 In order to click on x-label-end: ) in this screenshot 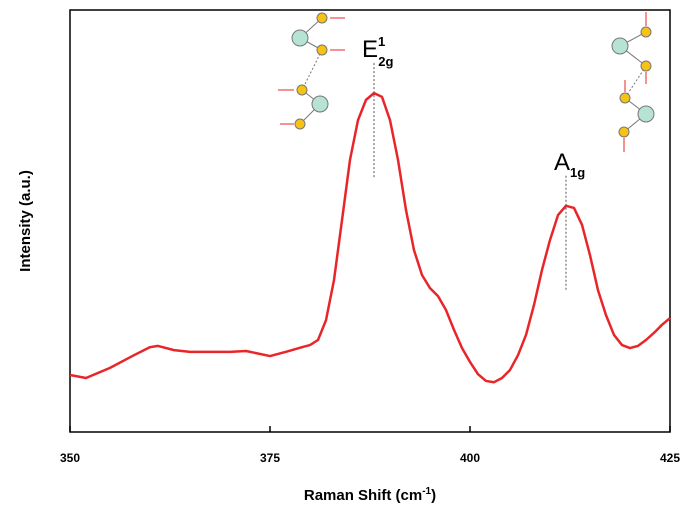, I will do `click(433, 495)`.